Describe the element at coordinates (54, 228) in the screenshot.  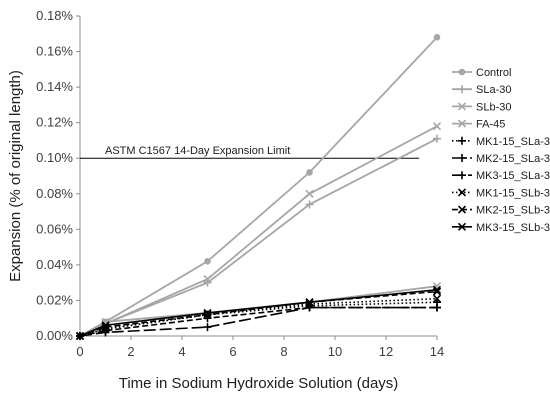
I see `y-tick-label: 0.06%` at that location.